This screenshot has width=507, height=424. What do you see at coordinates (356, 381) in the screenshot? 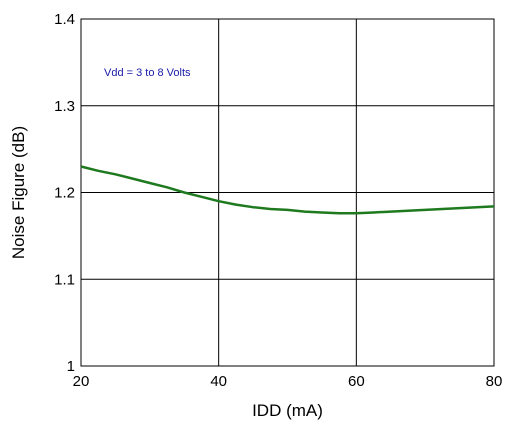
I see `x-tick-label: 60` at bounding box center [356, 381].